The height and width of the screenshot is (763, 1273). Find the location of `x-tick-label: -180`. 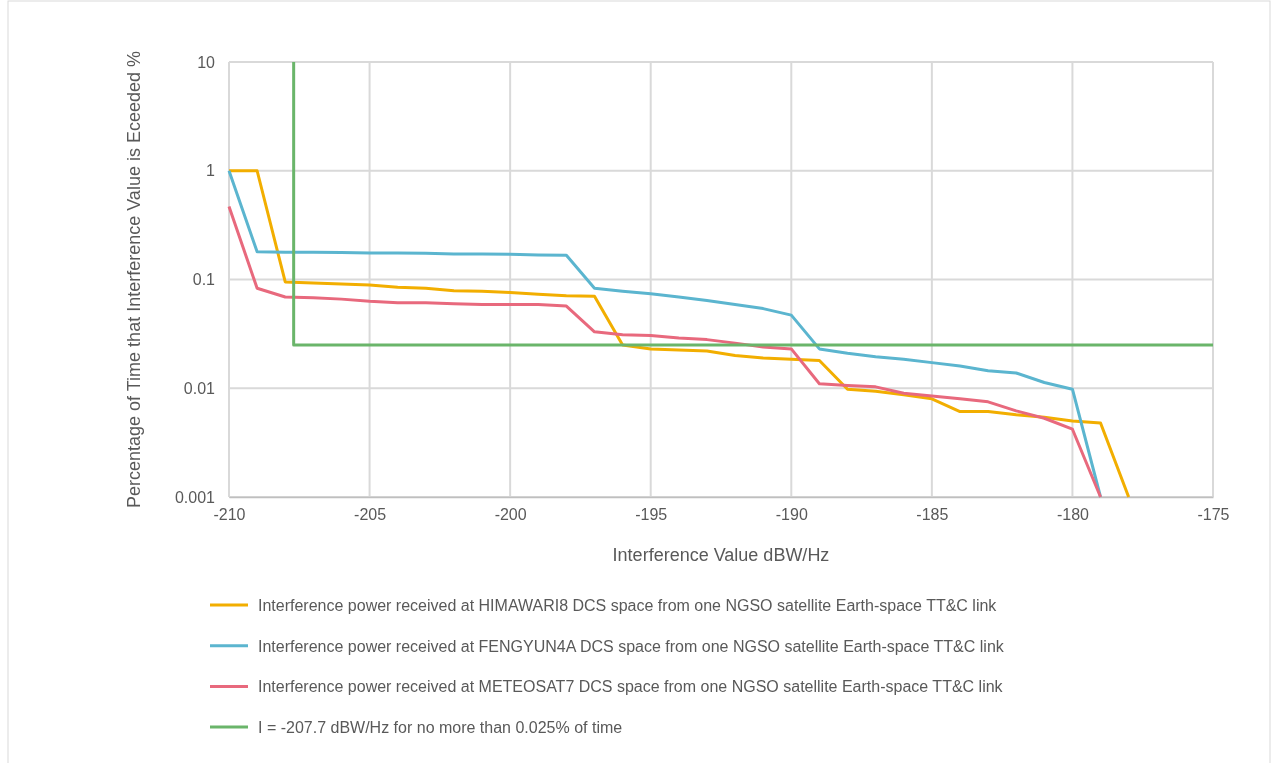

x-tick-label: -180 is located at coordinates (1073, 515).